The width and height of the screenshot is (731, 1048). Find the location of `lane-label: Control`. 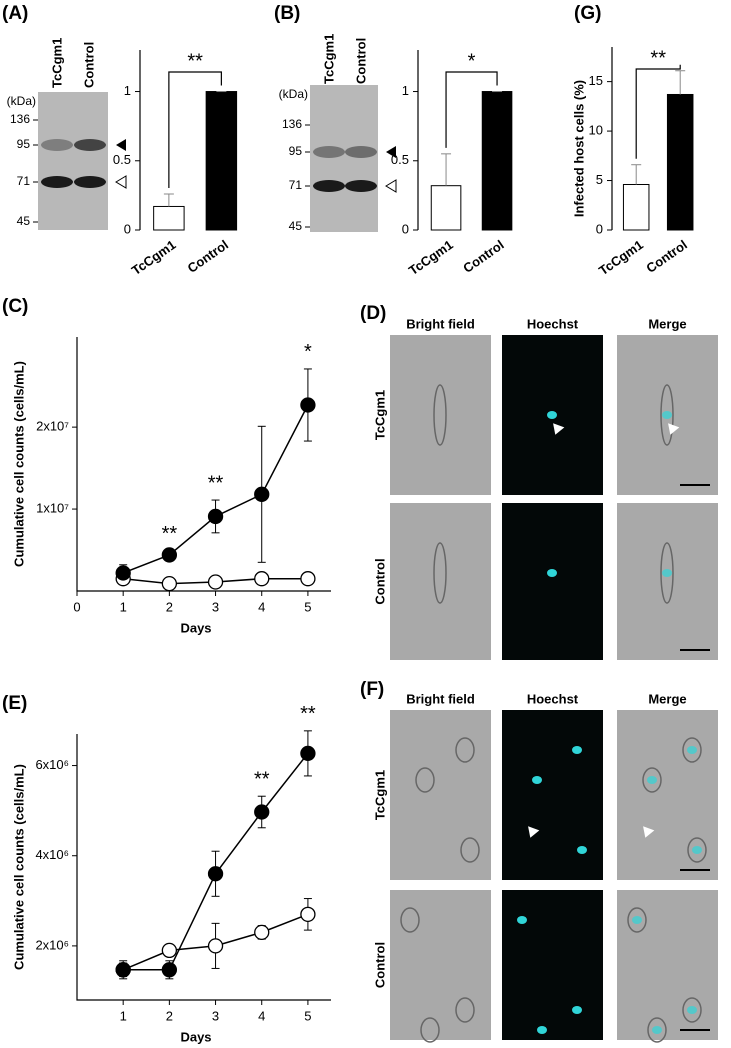

lane-label: Control is located at coordinates (88, 65).